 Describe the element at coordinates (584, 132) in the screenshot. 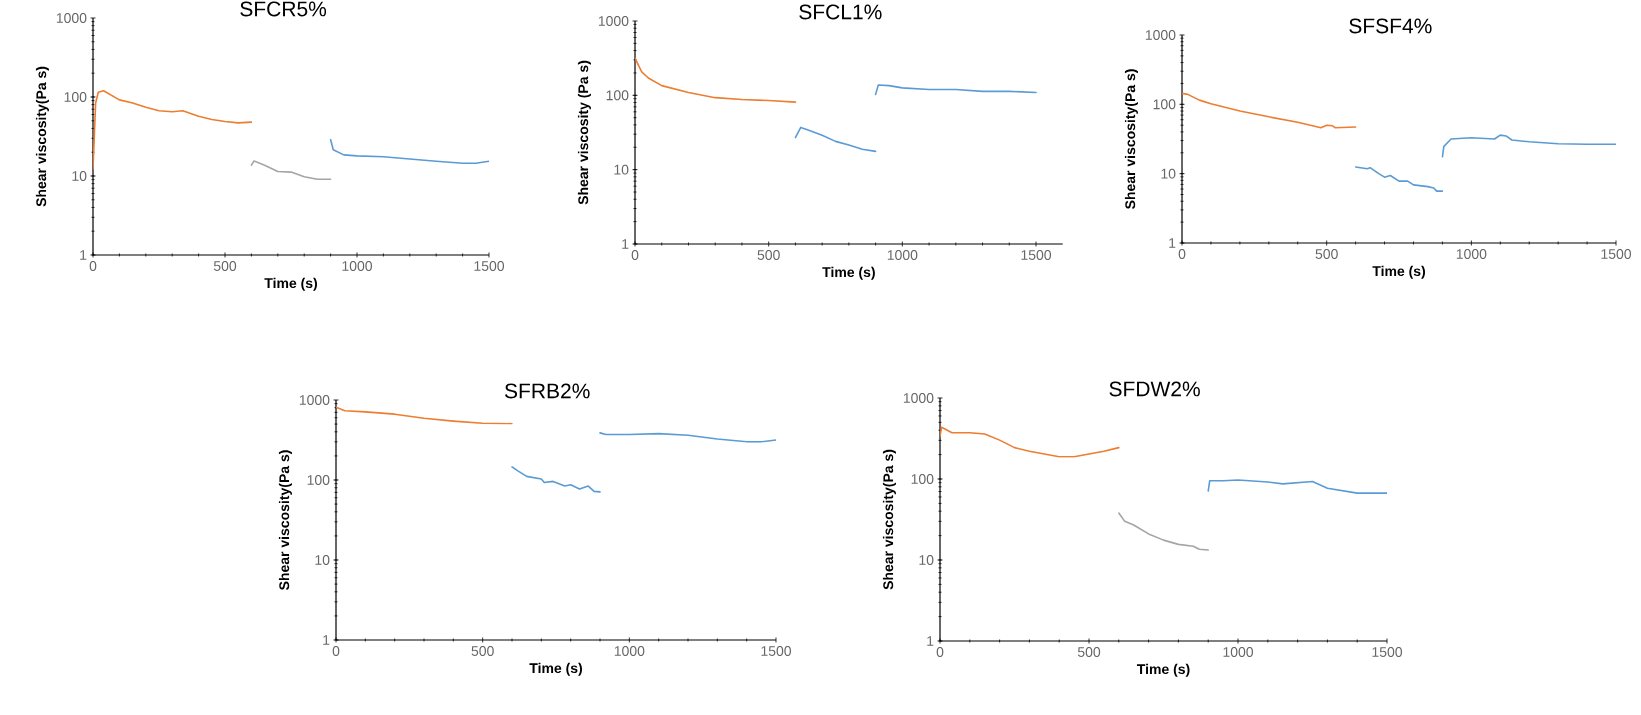

I see `y-axis-title: Shear viscosity (Pa s)` at that location.